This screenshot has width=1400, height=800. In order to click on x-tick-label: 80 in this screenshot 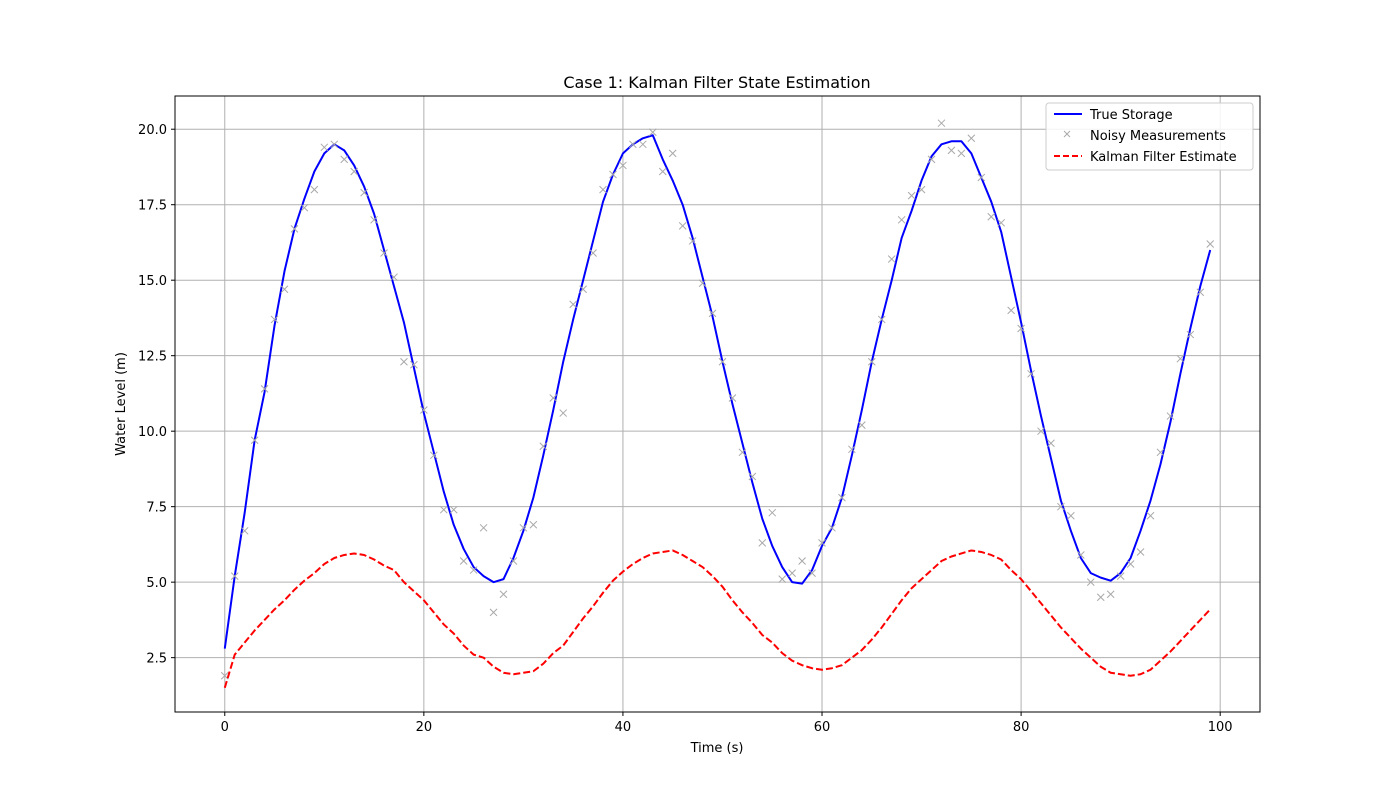, I will do `click(1021, 727)`.